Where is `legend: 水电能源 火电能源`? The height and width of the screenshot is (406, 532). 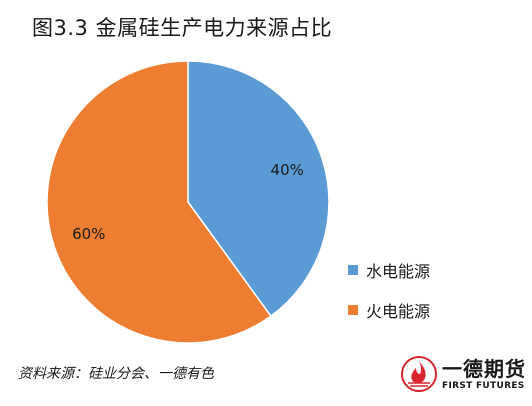
legend: 水电能源 火电能源 is located at coordinates (389, 299).